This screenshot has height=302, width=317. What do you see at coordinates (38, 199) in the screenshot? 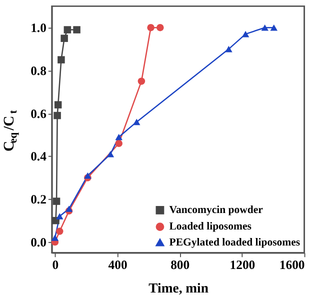
I see `y-tick-label: 0.2` at bounding box center [38, 199].